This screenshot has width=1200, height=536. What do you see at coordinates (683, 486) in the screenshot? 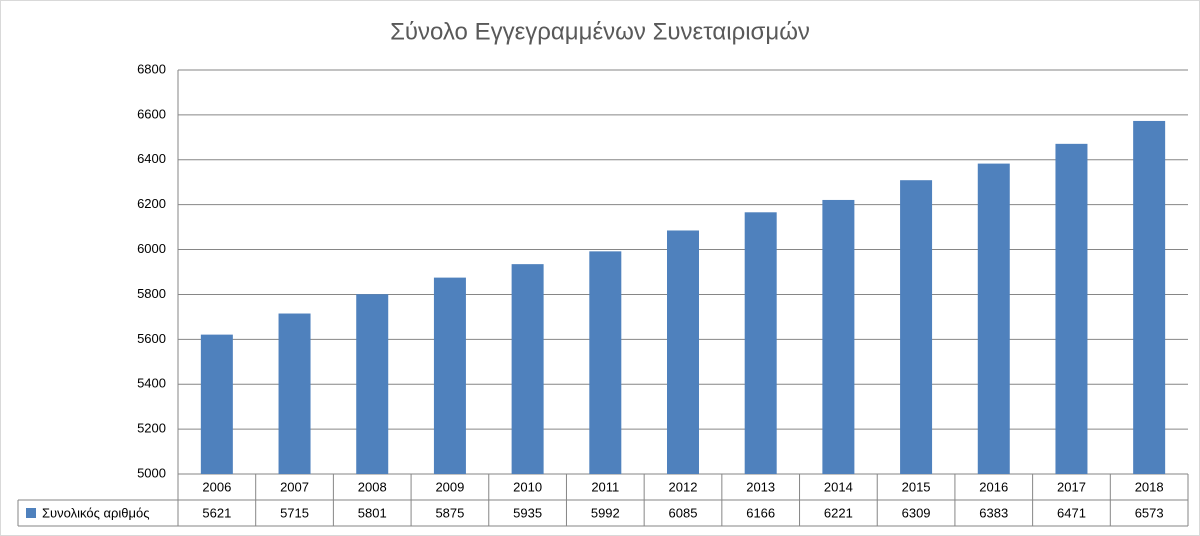
I see `x-tick-label: 2012` at bounding box center [683, 486].